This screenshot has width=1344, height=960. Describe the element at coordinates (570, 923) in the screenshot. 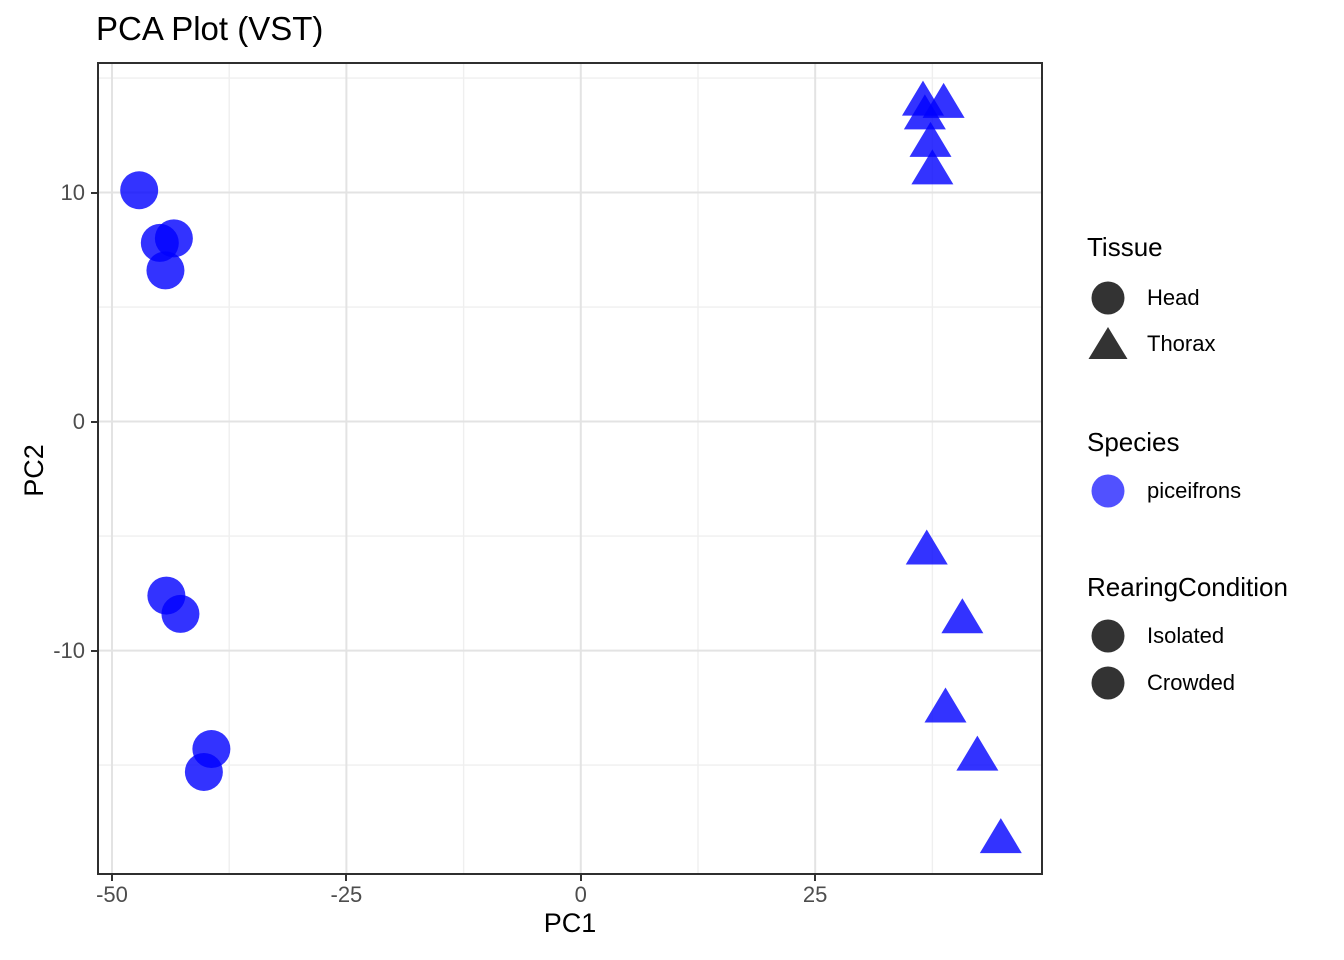

I see `x-axis-title: PC1` at that location.